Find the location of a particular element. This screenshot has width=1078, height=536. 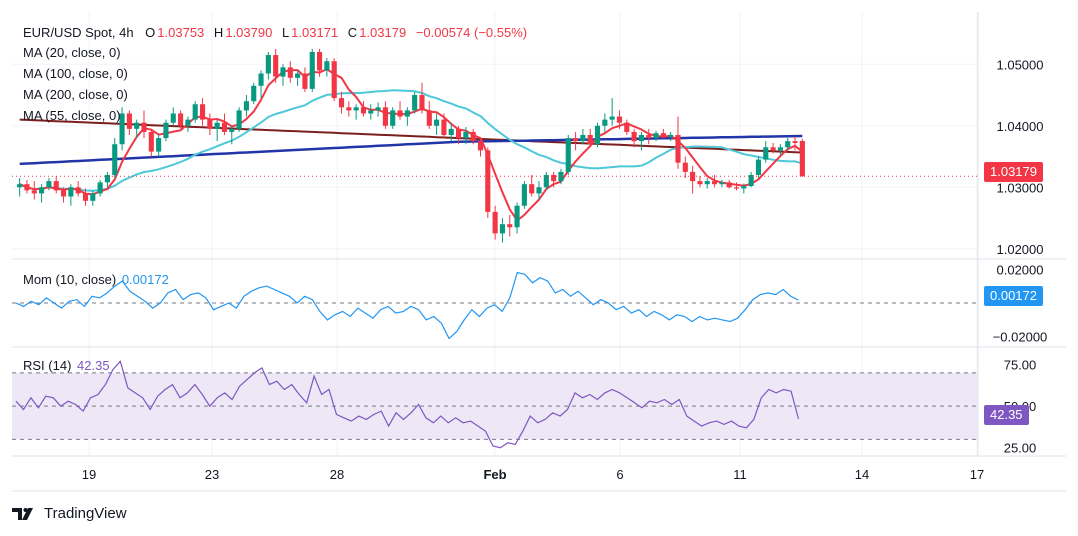

momentum-legend: Mom (10, close) 0.00172 is located at coordinates (97, 280).